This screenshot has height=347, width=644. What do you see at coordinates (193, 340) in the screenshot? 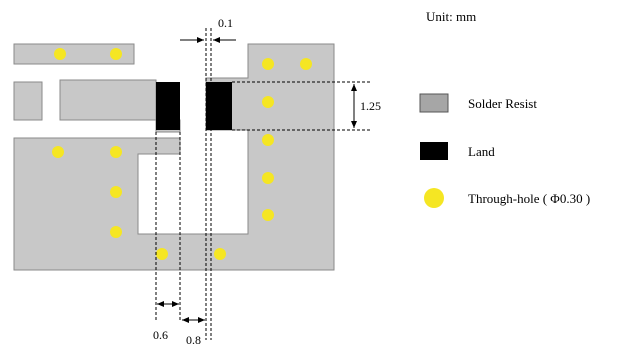
I see `dim-label-right-width: 0.8` at bounding box center [193, 340].